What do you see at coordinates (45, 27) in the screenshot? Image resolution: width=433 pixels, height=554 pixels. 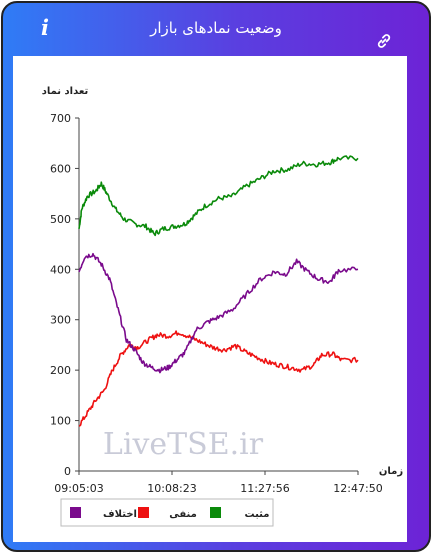 I see `info-icon: i` at bounding box center [45, 27].